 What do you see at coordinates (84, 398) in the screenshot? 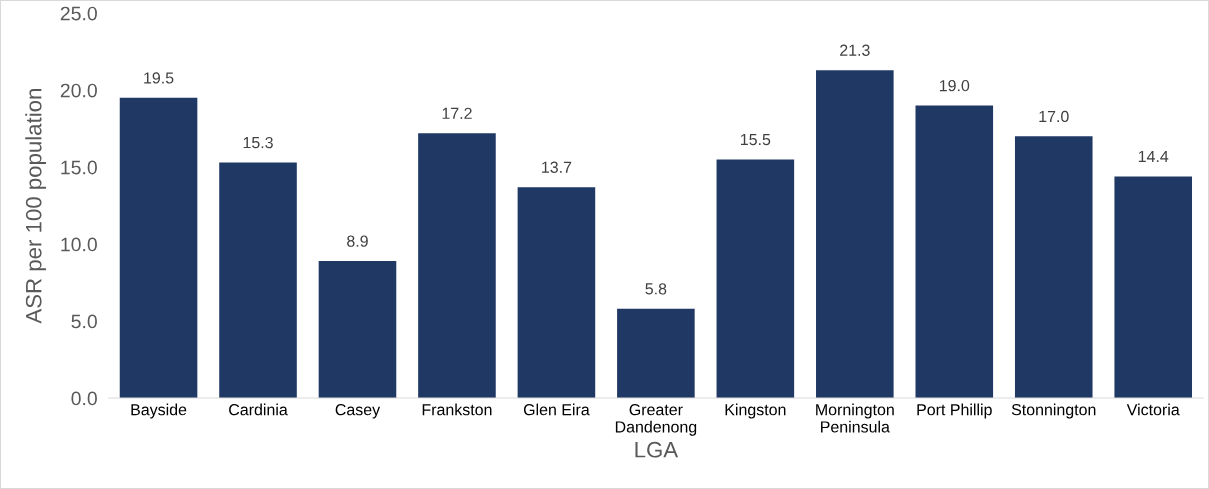
I see `y-tick-label: 0.0` at bounding box center [84, 398].